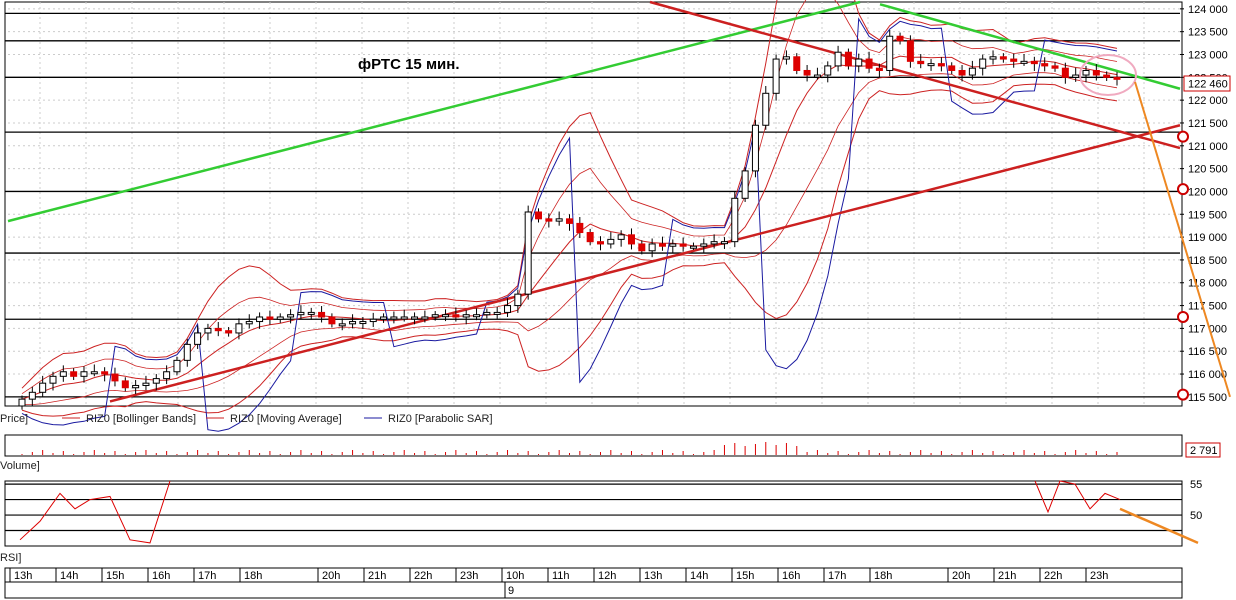  I want to click on y-tick-label: 121 500, so click(1208, 124).